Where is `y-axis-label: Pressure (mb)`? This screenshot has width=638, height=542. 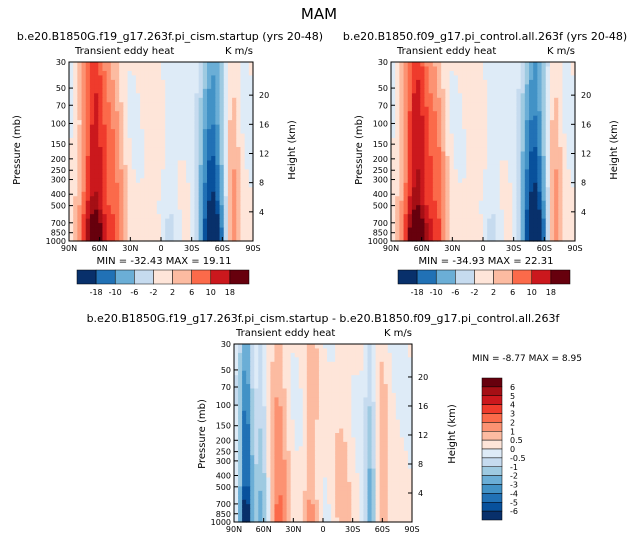
y-axis-label: Pressure (mb) is located at coordinates (202, 434).